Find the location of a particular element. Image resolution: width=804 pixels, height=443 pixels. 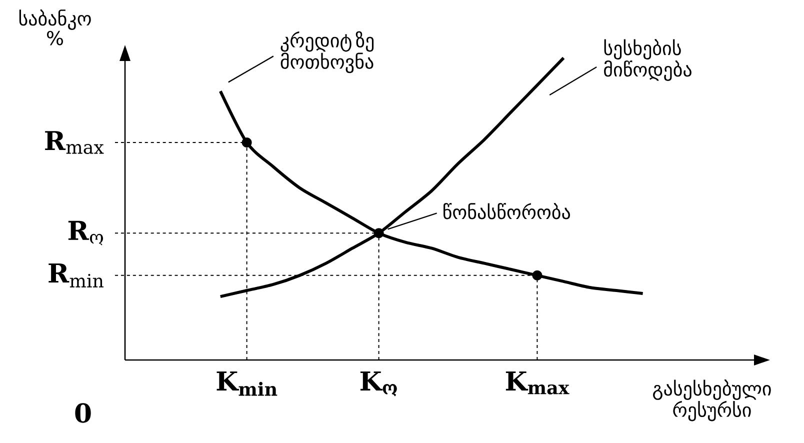

ref-line-label: R$_{max}$ is located at coordinates (74, 142).